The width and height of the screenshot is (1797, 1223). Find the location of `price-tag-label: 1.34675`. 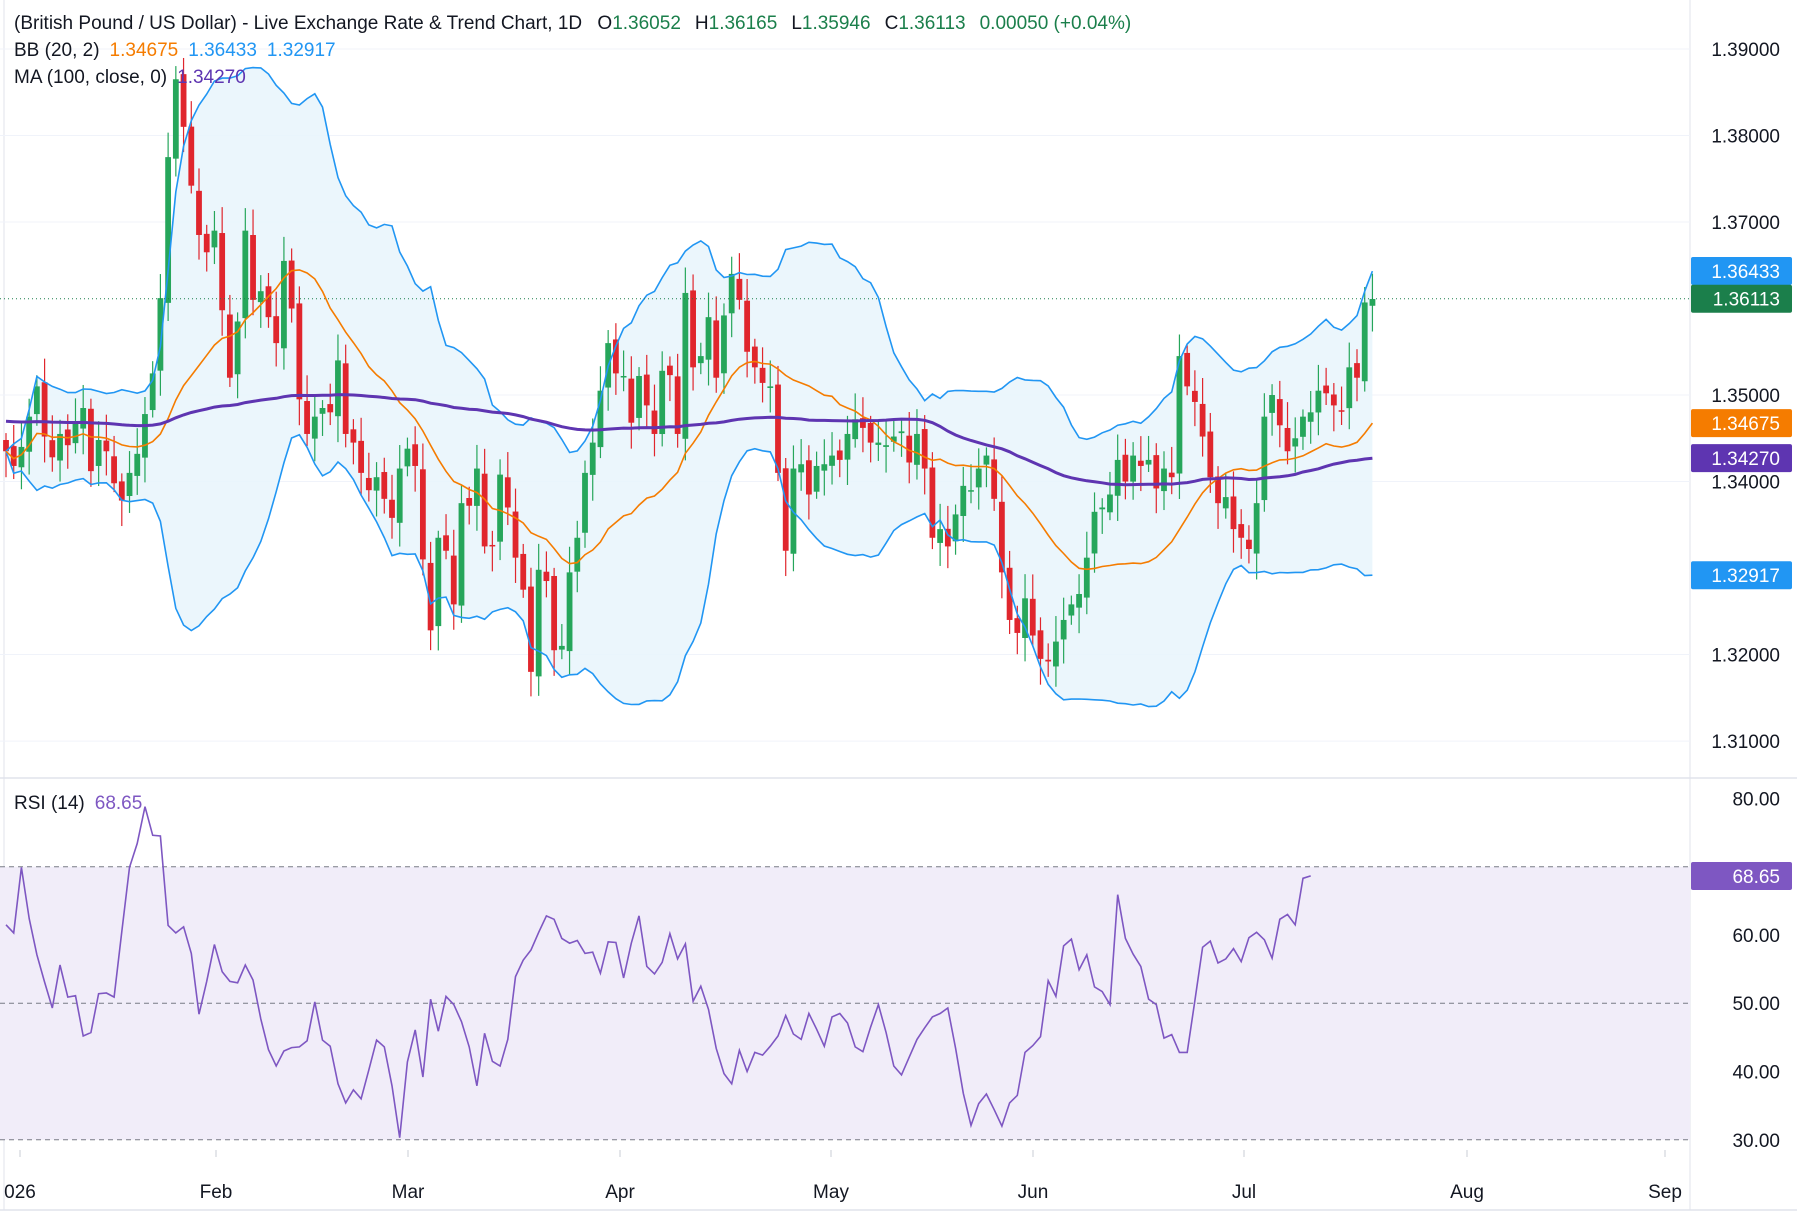

price-tag-label: 1.34675 is located at coordinates (1745, 424).